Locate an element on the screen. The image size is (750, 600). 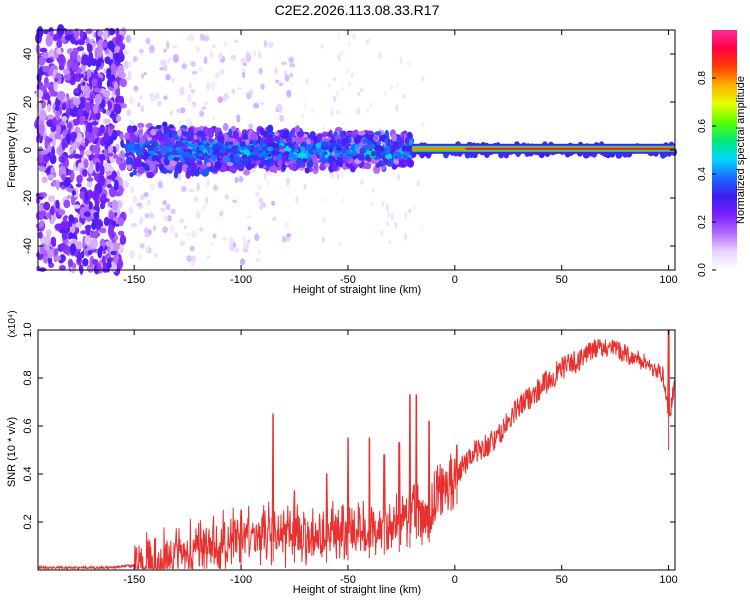
y-tick-label: 1.0 is located at coordinates (28, 329).